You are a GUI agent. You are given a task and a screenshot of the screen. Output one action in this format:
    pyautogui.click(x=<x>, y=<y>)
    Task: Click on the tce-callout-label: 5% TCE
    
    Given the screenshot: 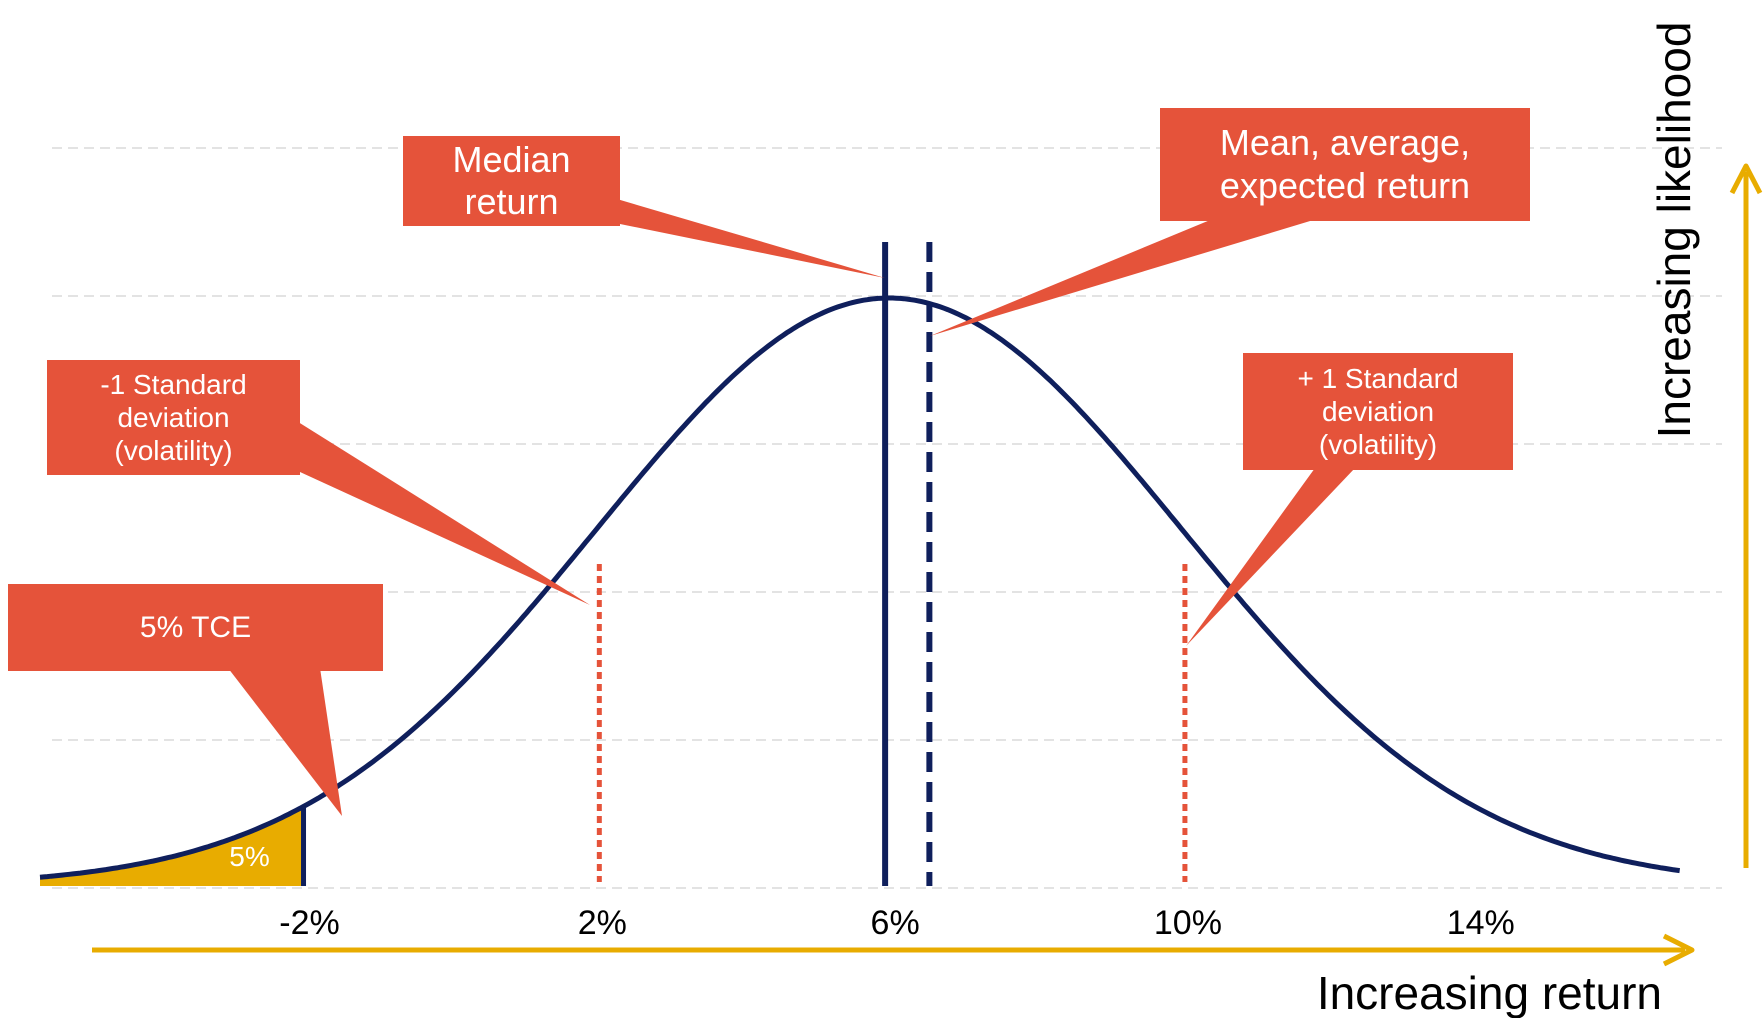 What is the action you would take?
    pyautogui.click(x=195, y=627)
    